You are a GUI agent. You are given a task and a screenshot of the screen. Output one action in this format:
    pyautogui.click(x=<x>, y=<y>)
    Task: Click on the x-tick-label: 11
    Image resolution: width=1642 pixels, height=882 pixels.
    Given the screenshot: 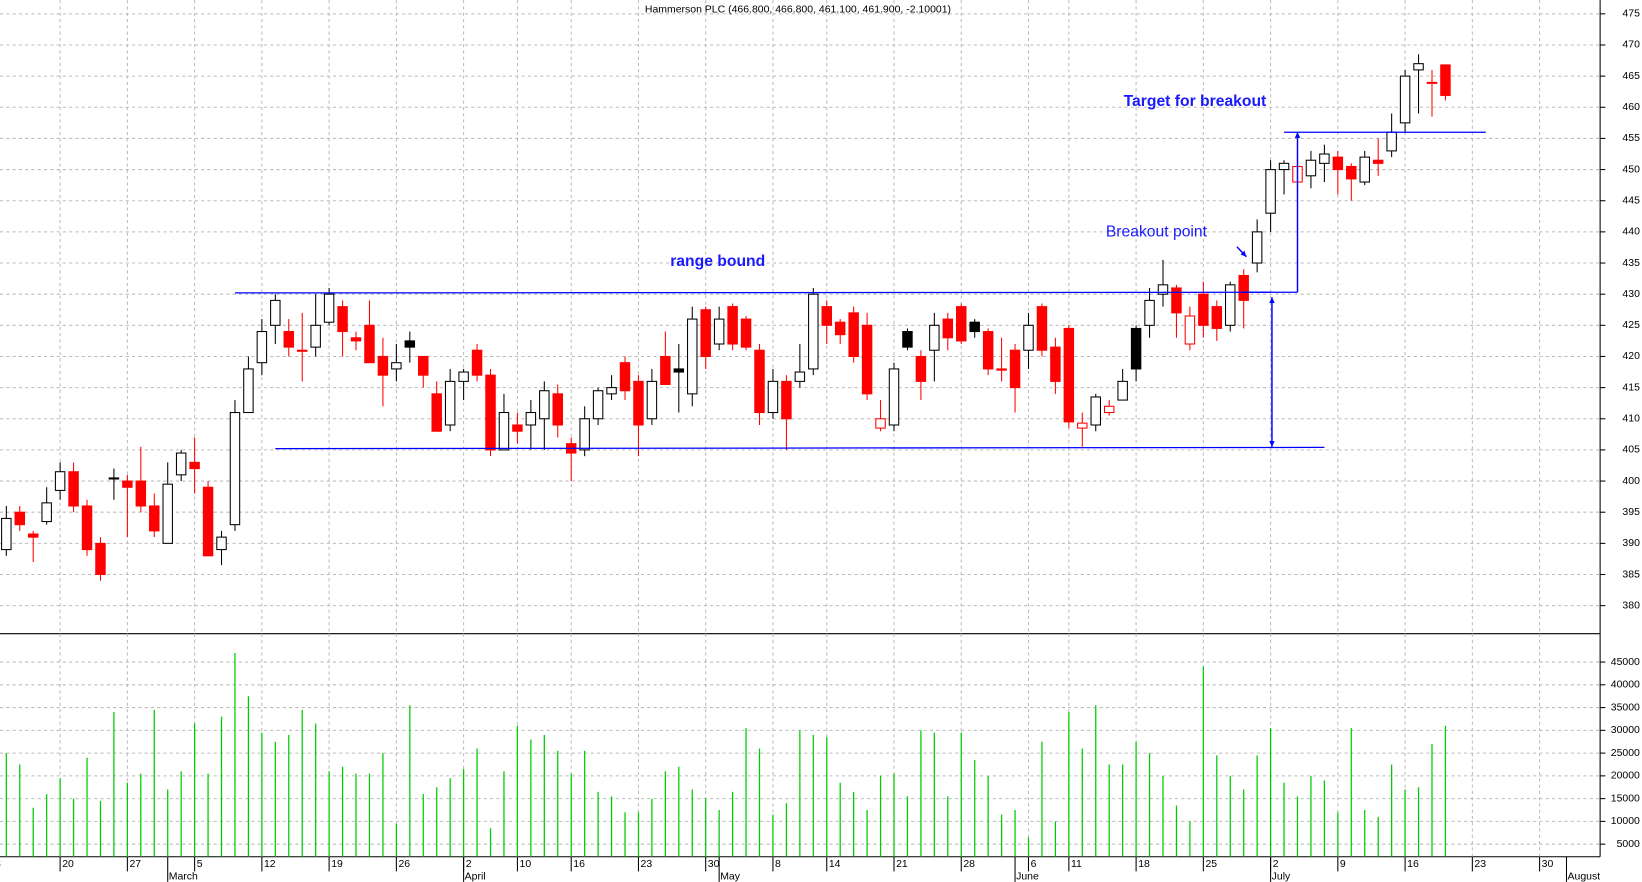 What is the action you would take?
    pyautogui.click(x=1076, y=864)
    